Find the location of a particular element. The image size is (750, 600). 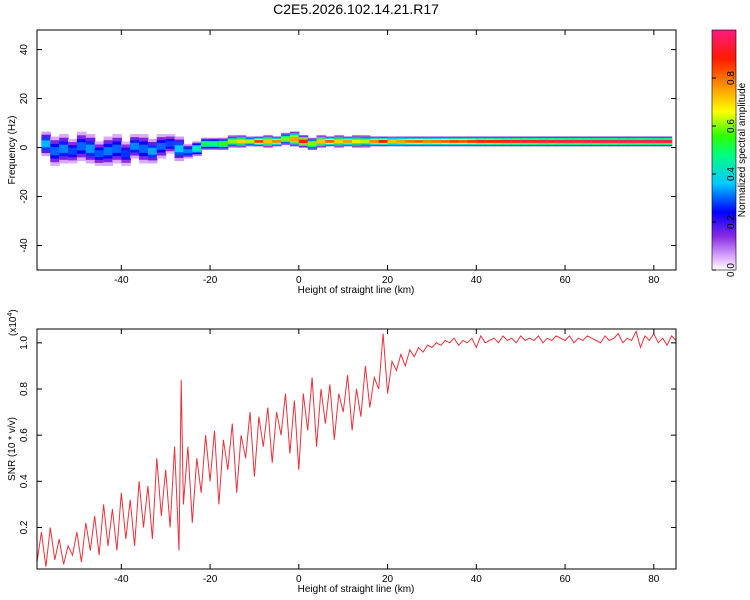

y-tick-label: 0 is located at coordinates (24, 147).